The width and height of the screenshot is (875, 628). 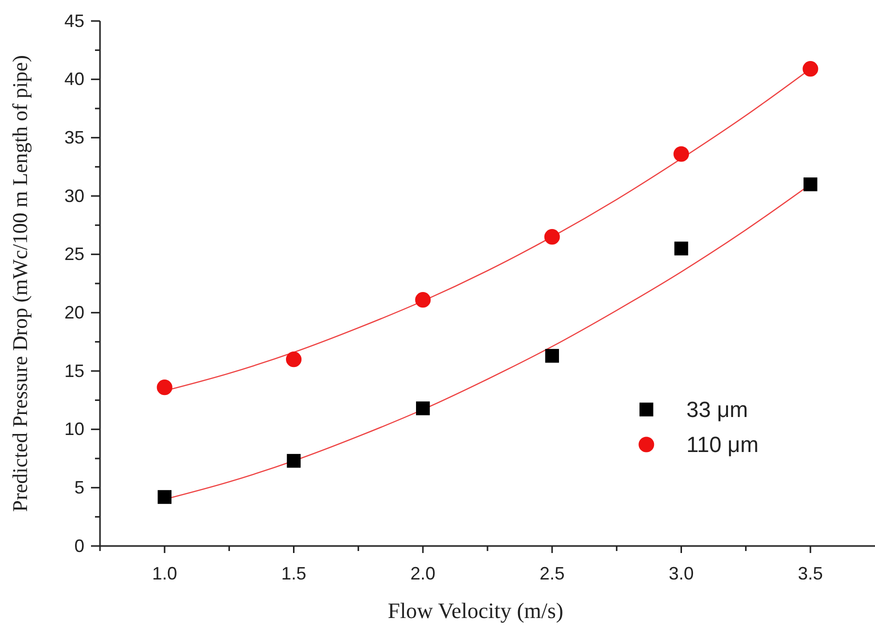 What do you see at coordinates (74, 79) in the screenshot?
I see `y-tick-label: 40` at bounding box center [74, 79].